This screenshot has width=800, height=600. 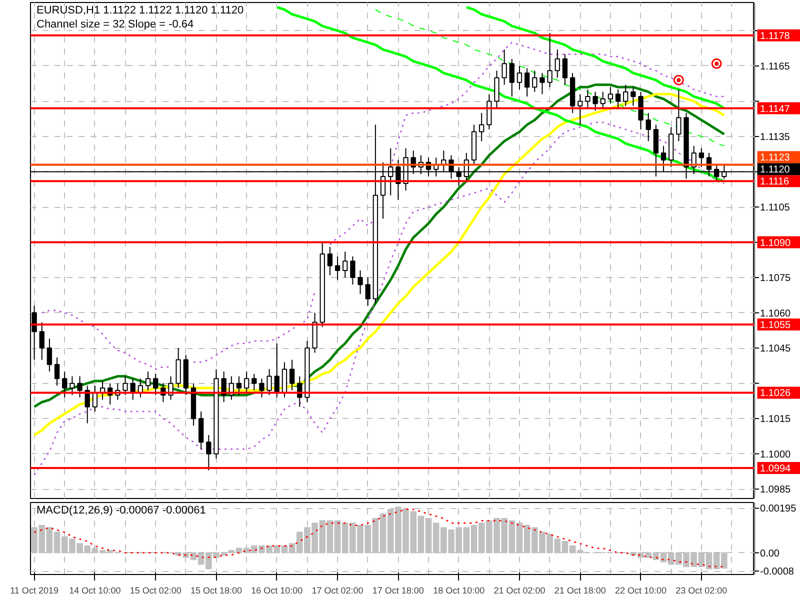 I want to click on x-tick-label: 11 Oct 2019, so click(x=34, y=591).